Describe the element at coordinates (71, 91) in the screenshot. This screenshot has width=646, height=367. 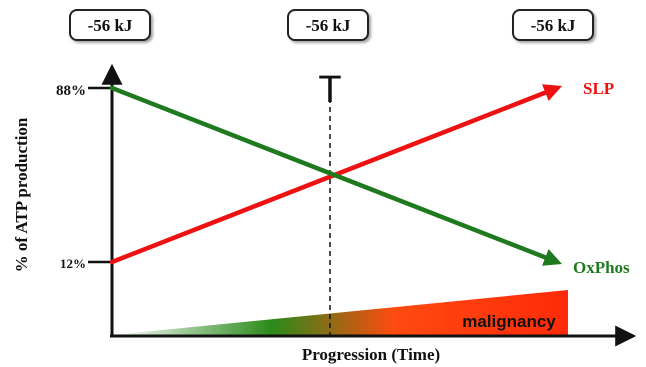
I see `y-tick-label-88: 88%` at that location.